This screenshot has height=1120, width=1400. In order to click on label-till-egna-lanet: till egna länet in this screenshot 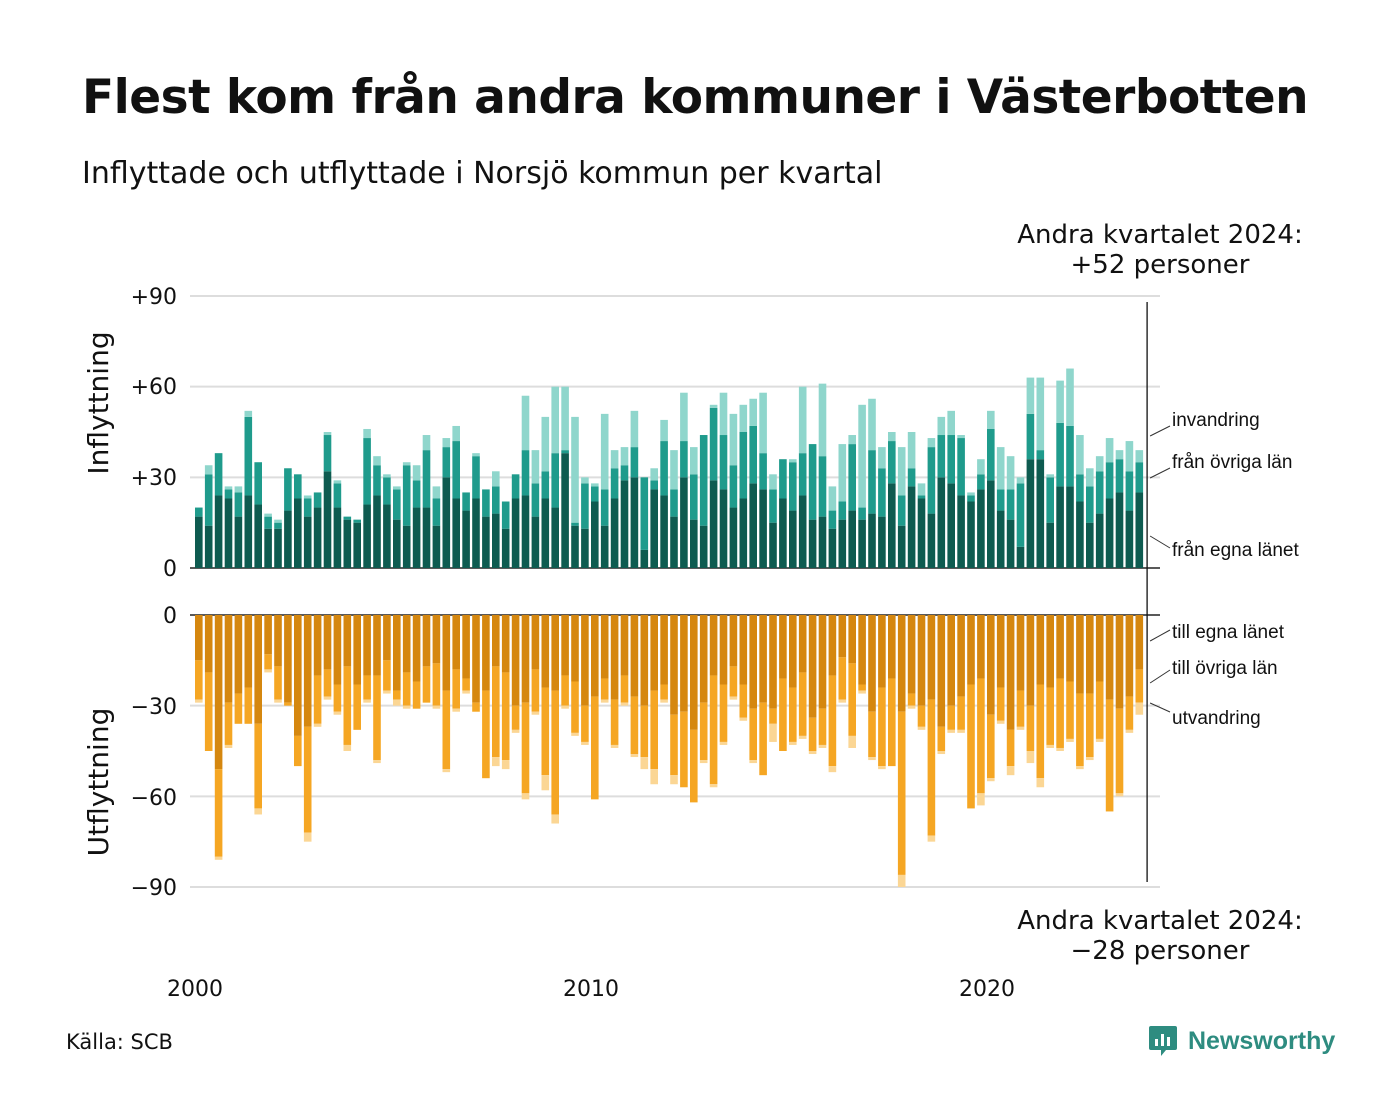, I will do `click(1228, 632)`.